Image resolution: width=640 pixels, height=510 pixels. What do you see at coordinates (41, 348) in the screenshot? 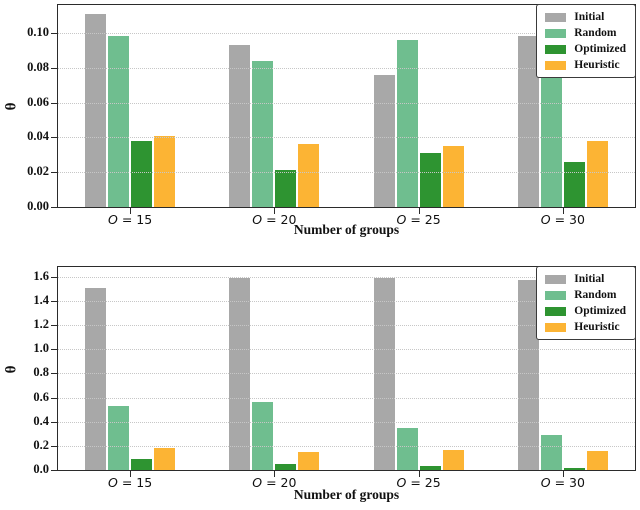
I see `y-tick-label: 1.0` at bounding box center [41, 348].